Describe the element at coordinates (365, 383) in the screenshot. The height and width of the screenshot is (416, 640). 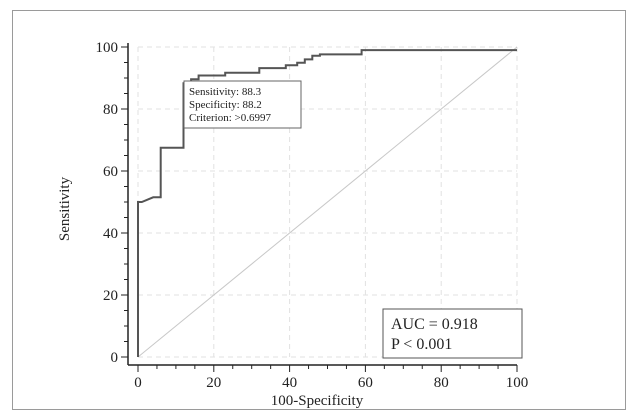
I see `x-tick-label: 60` at that location.